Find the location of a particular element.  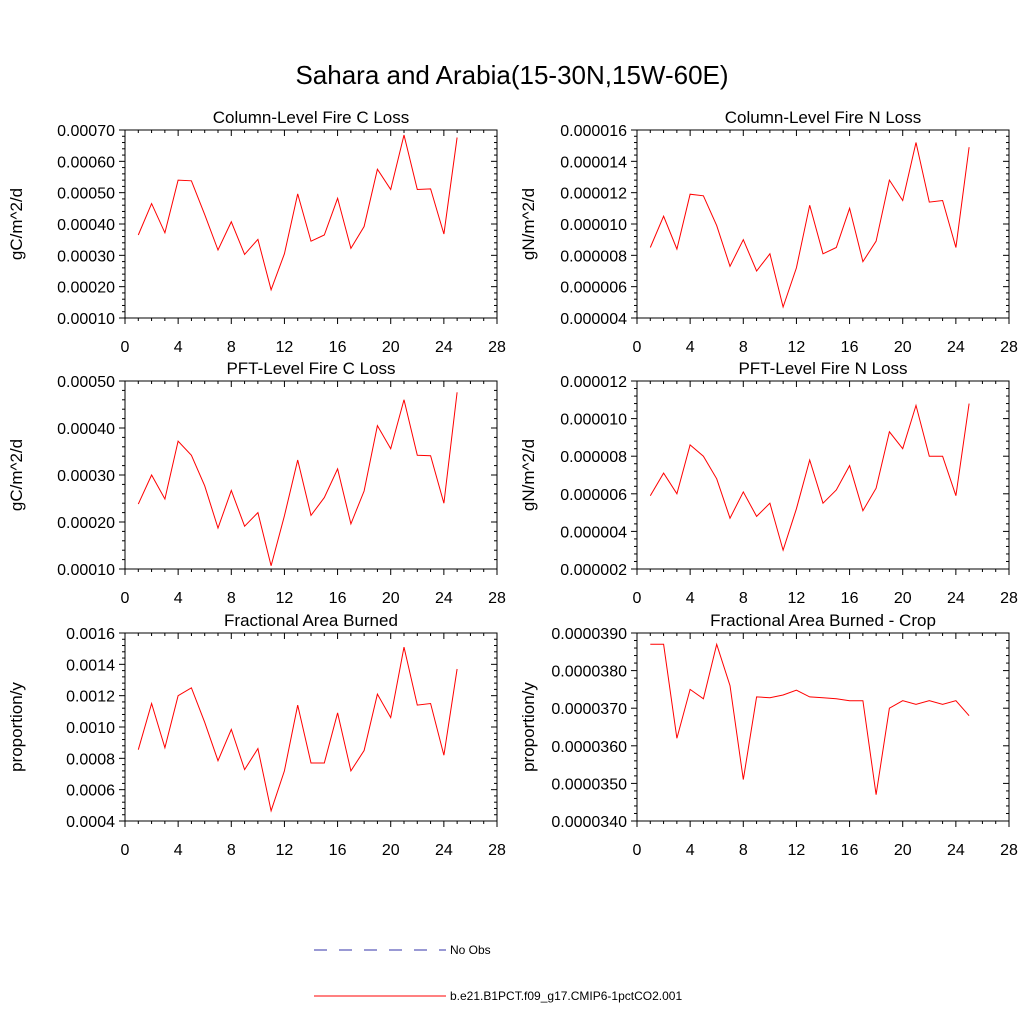

panel-5-xtick-label: 0 is located at coordinates (125, 850).